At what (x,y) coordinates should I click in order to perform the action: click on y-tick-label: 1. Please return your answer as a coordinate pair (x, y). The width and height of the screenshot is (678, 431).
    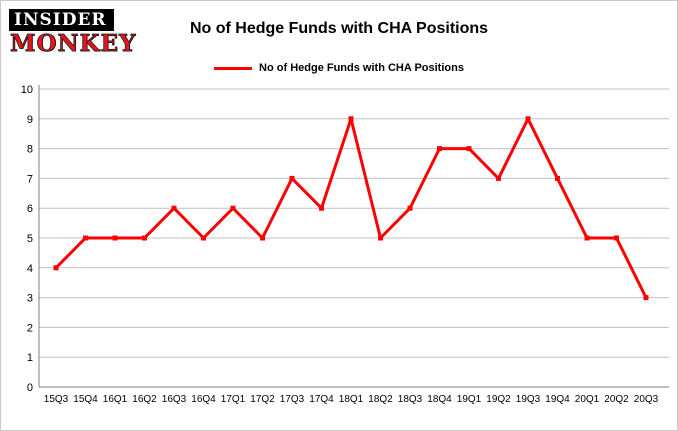
    Looking at the image, I should click on (30, 358).